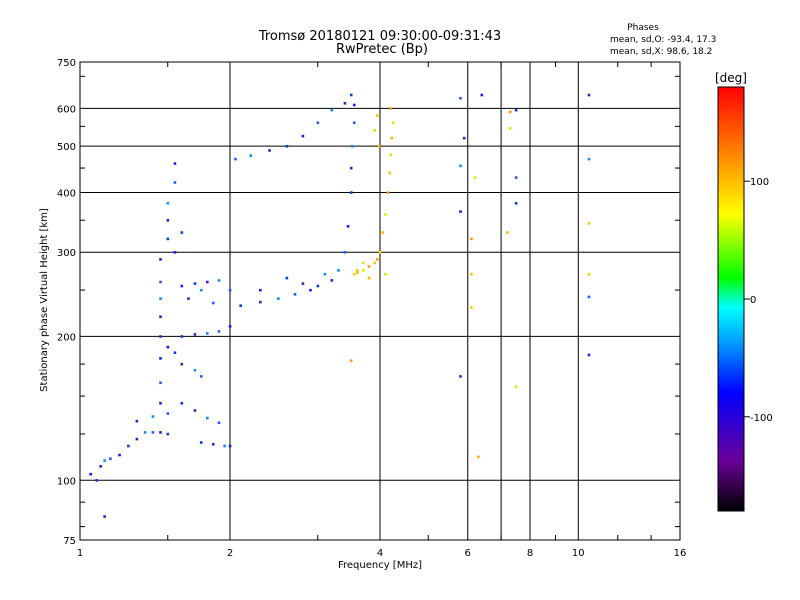 Image resolution: width=800 pixels, height=600 pixels. What do you see at coordinates (761, 418) in the screenshot?
I see `colorbar-tick-label: -100` at bounding box center [761, 418].